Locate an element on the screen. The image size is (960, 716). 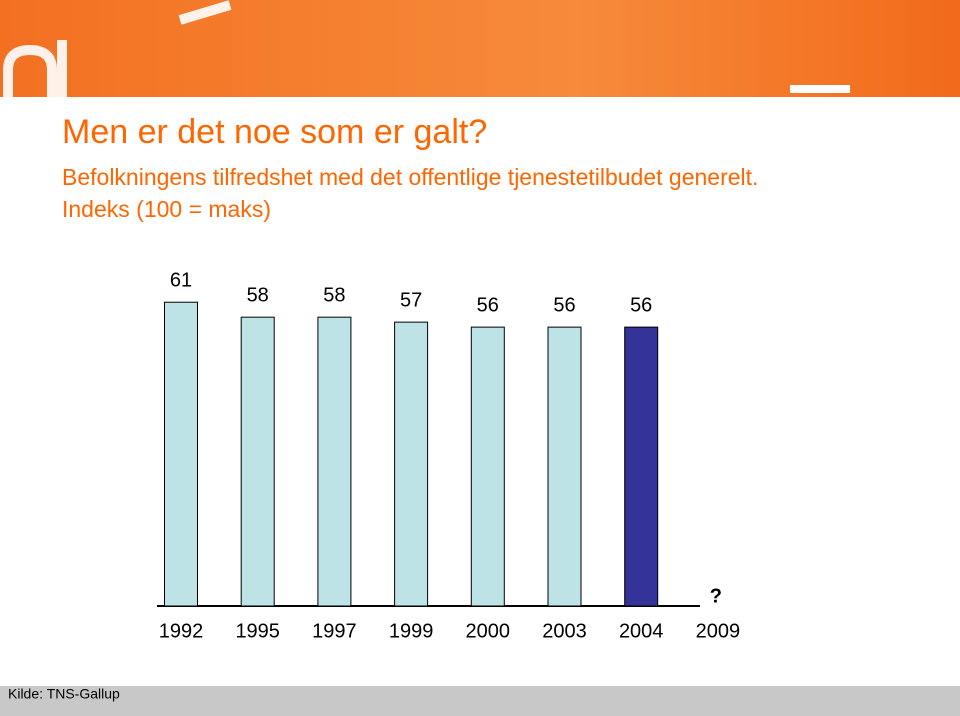
x-tick-label: 1995 is located at coordinates (257, 631).